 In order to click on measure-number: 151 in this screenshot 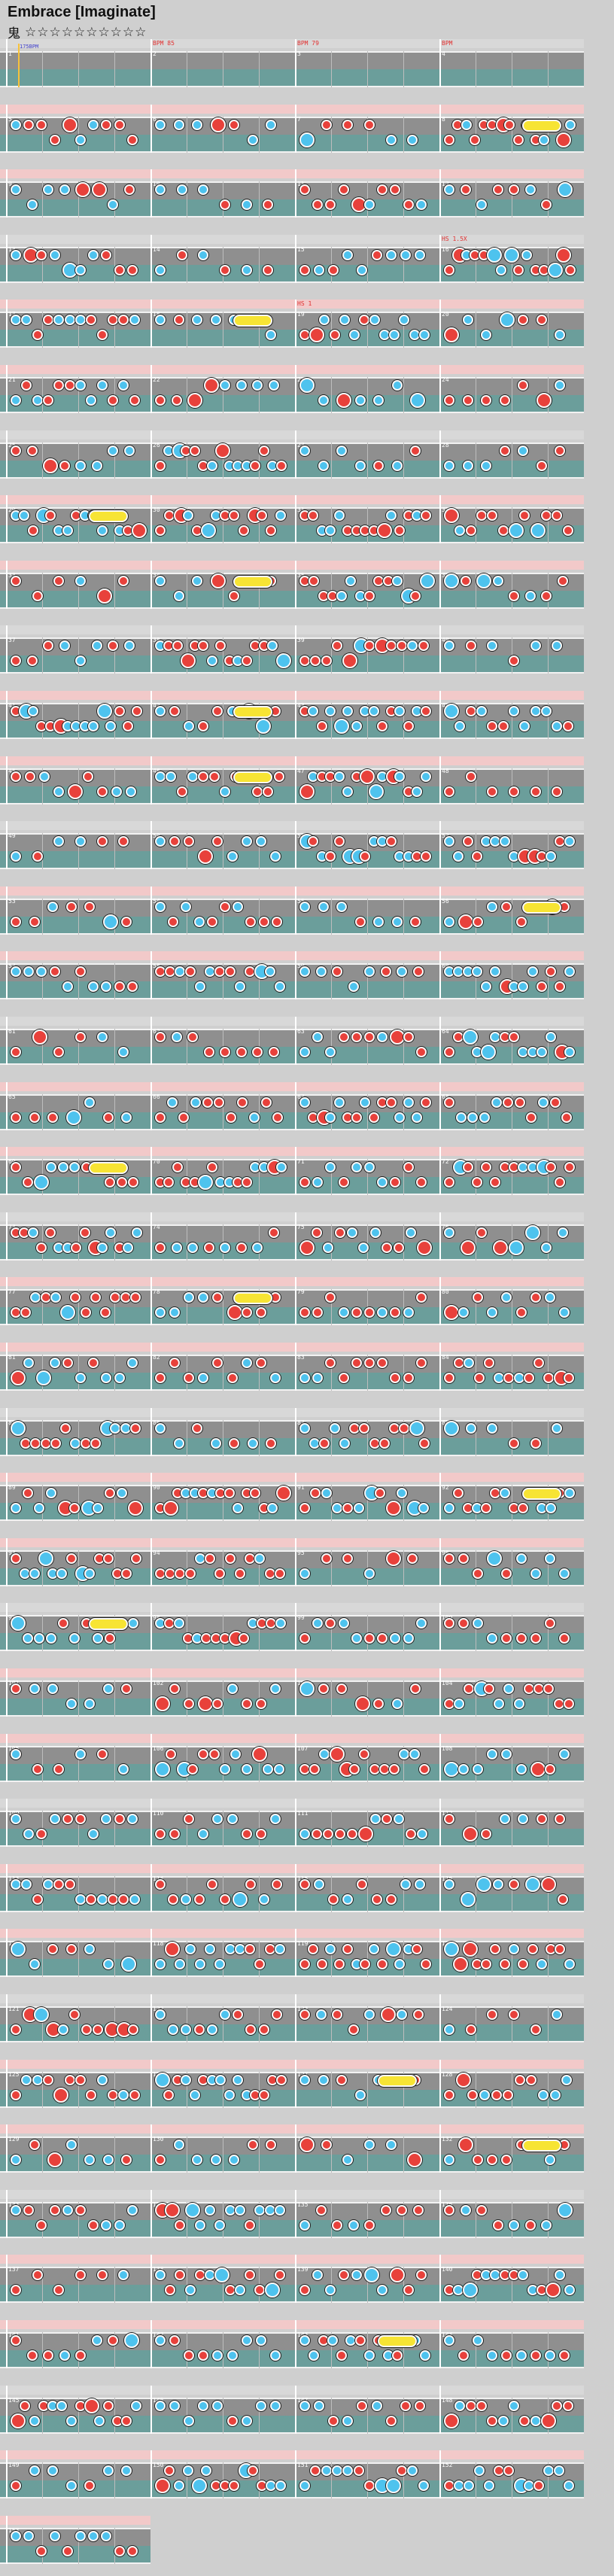, I will do `click(303, 2465)`.